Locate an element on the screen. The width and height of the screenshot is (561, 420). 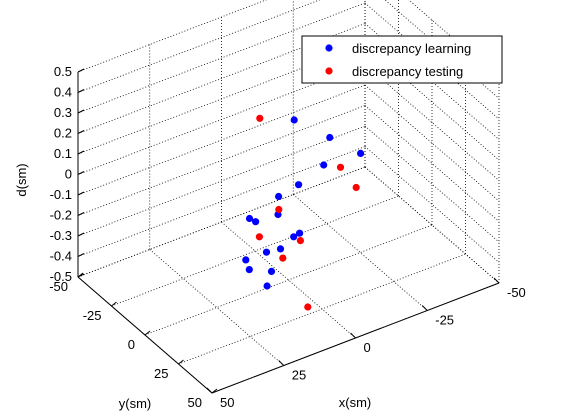
z-tick-label: -0.4 is located at coordinates (61, 256).